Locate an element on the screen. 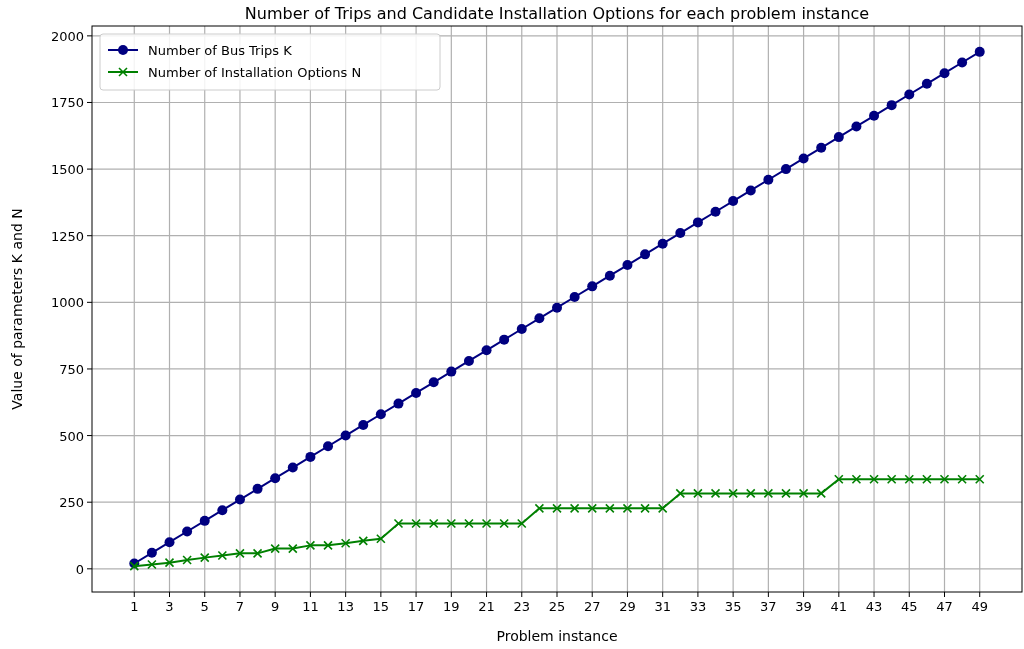  x-tick-label: 33 is located at coordinates (698, 606).